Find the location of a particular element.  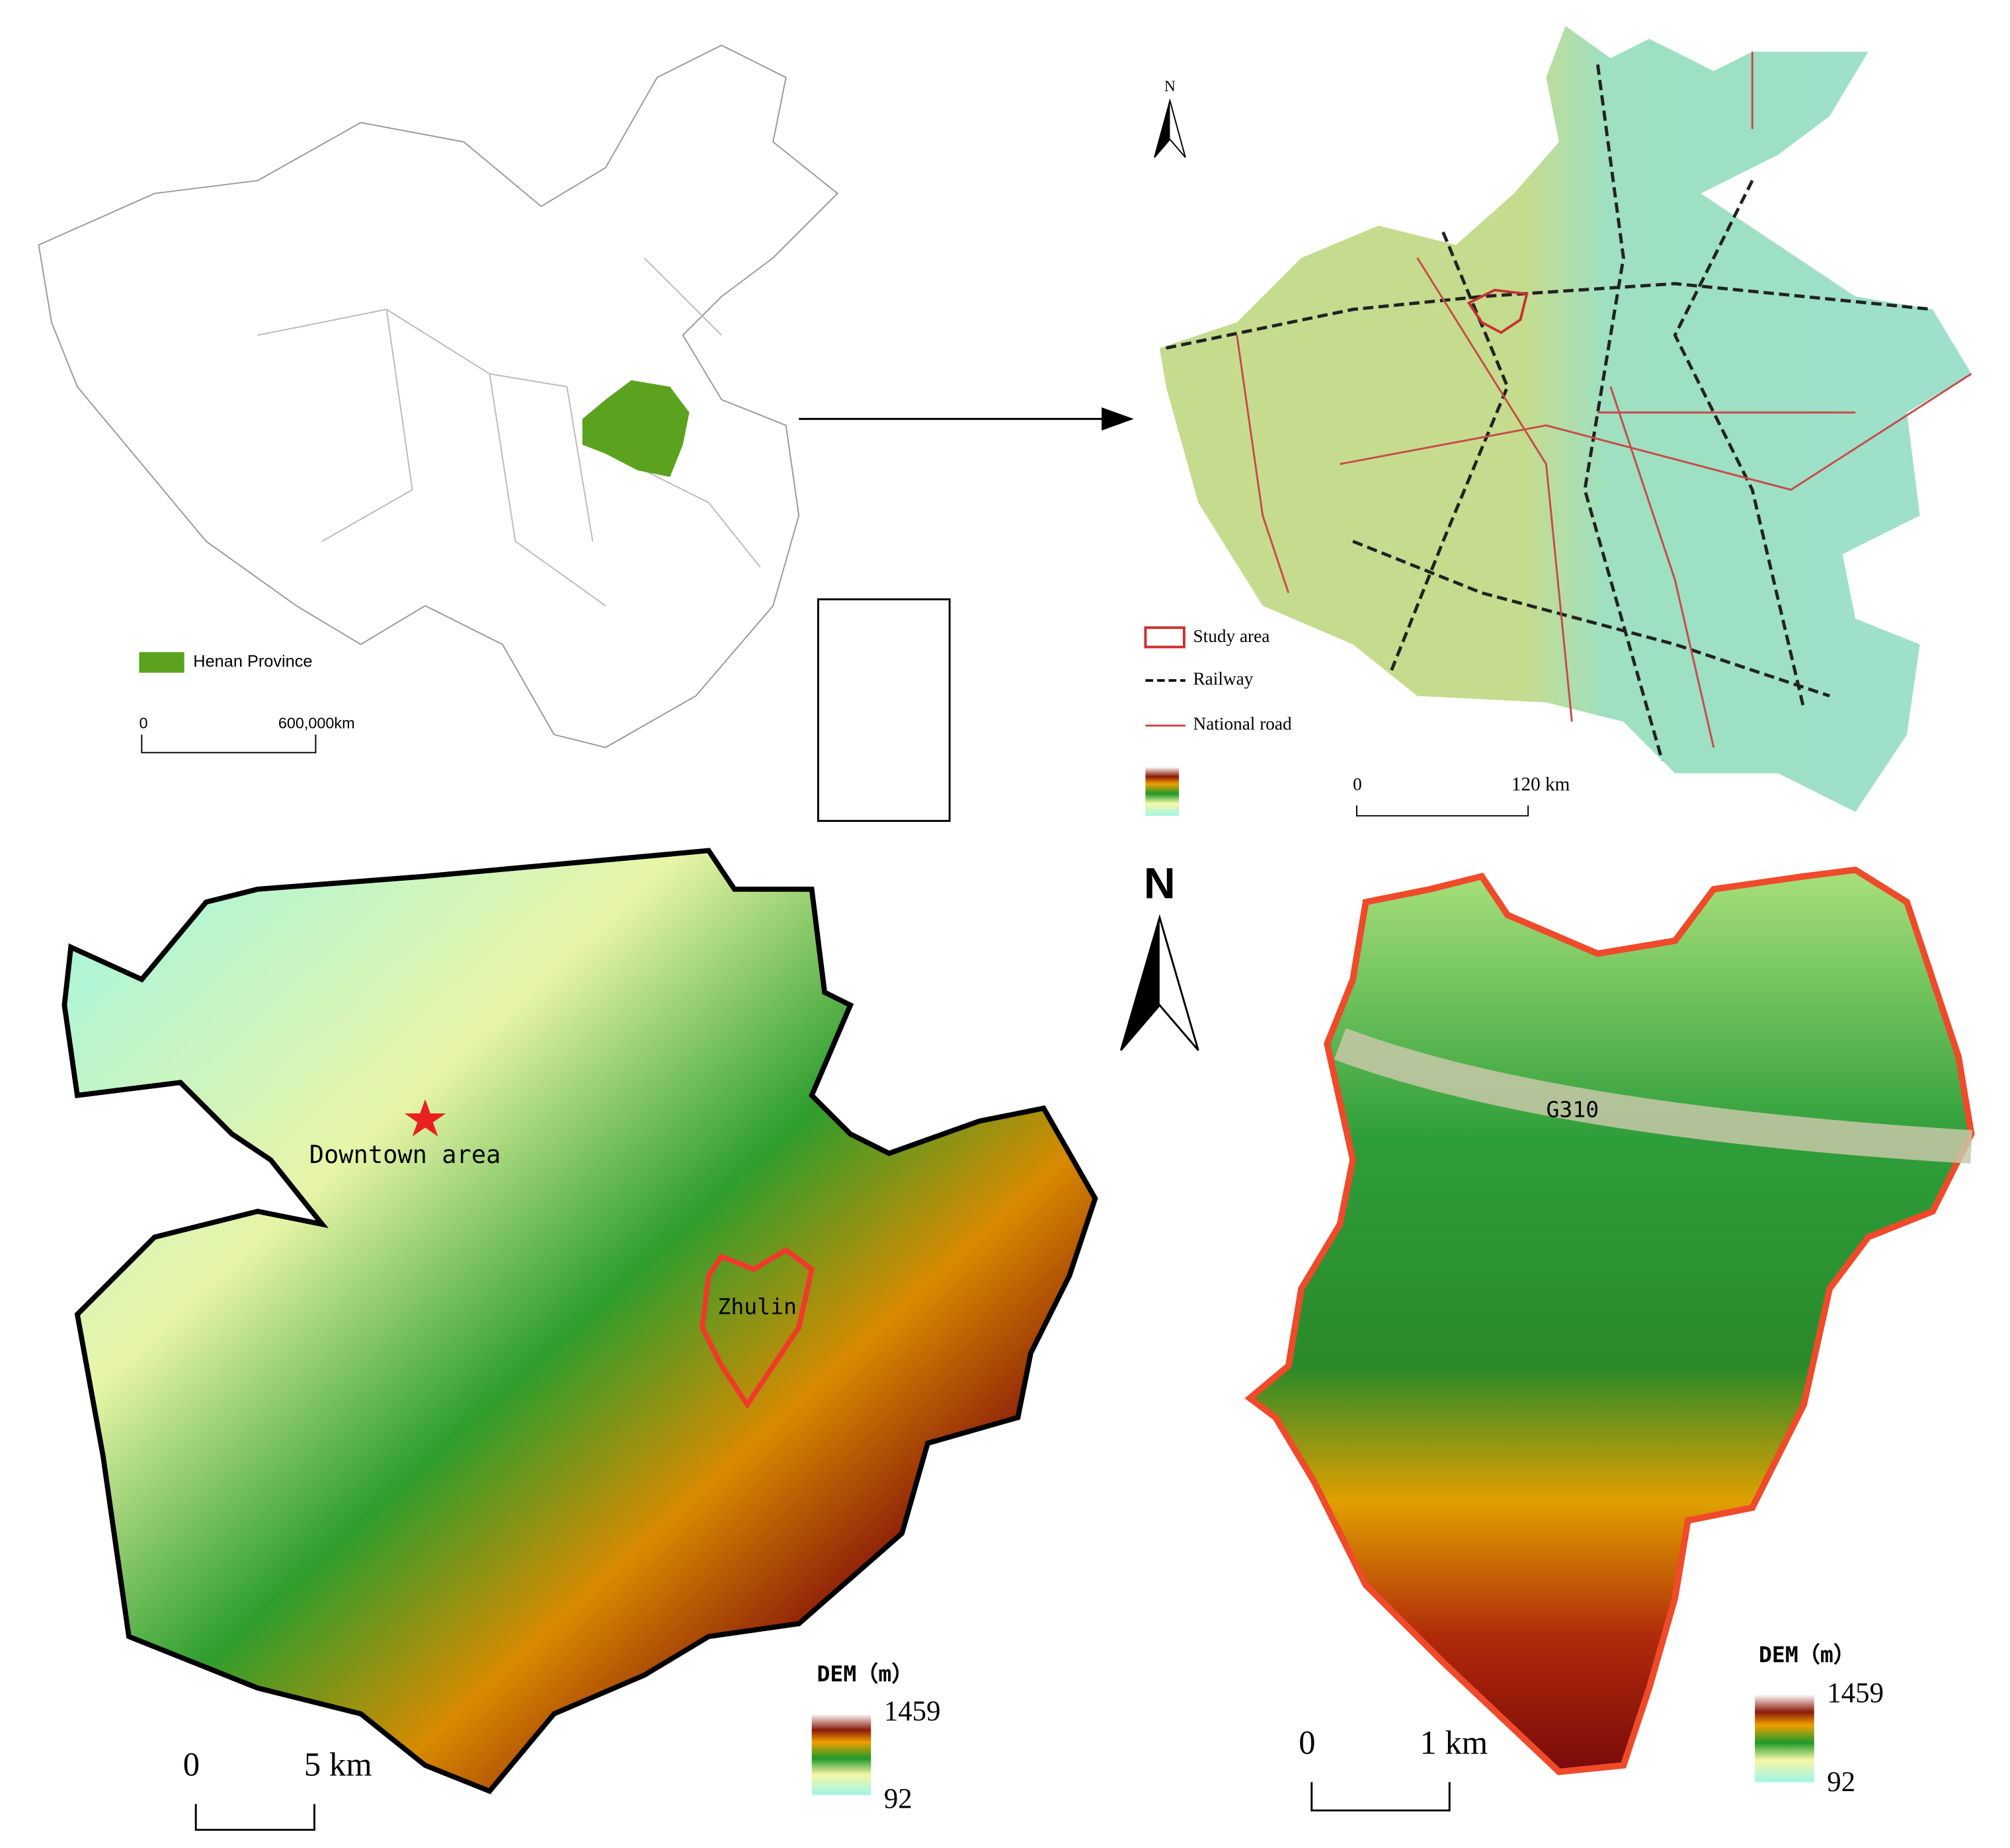

elevation-bar is located at coordinates (1162, 791).